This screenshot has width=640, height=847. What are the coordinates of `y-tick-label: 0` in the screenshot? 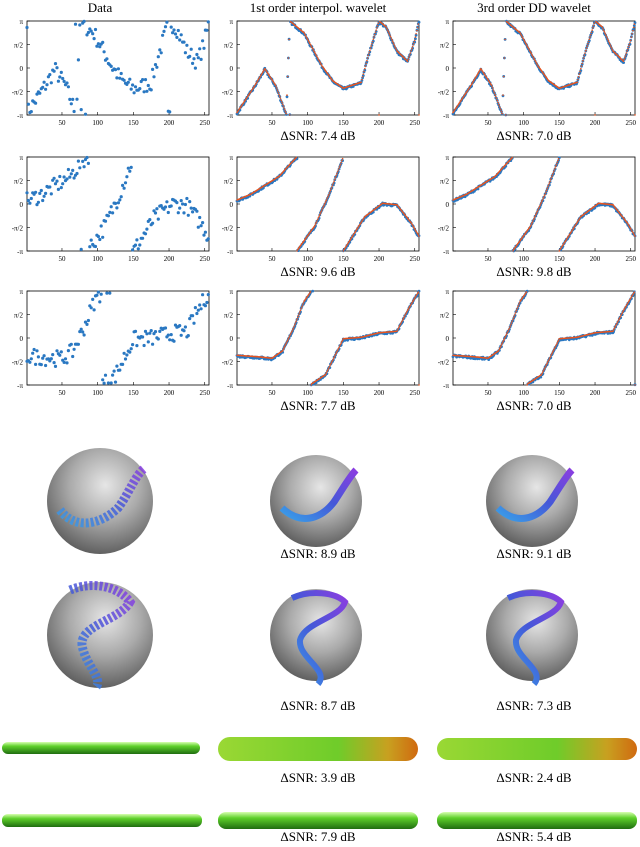 It's located at (22, 69).